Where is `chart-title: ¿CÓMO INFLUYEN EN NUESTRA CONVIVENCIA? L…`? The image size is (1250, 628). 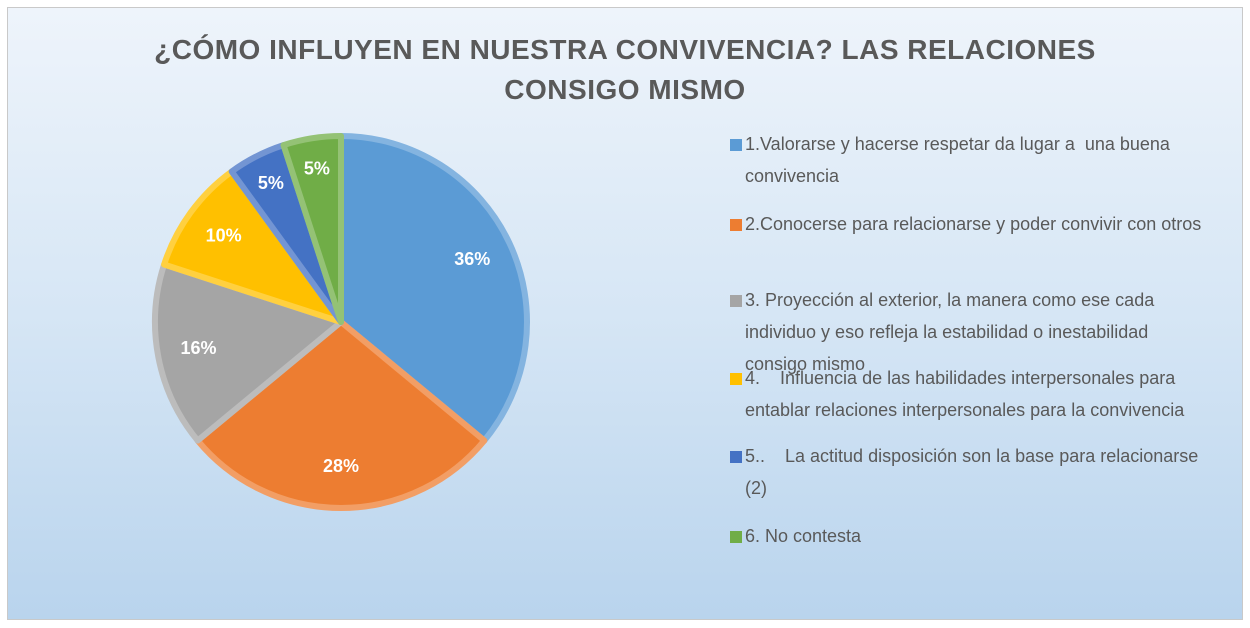
chart-title: ¿CÓMO INFLUYEN EN NUESTRA CONVIVENCIA? L… is located at coordinates (625, 69).